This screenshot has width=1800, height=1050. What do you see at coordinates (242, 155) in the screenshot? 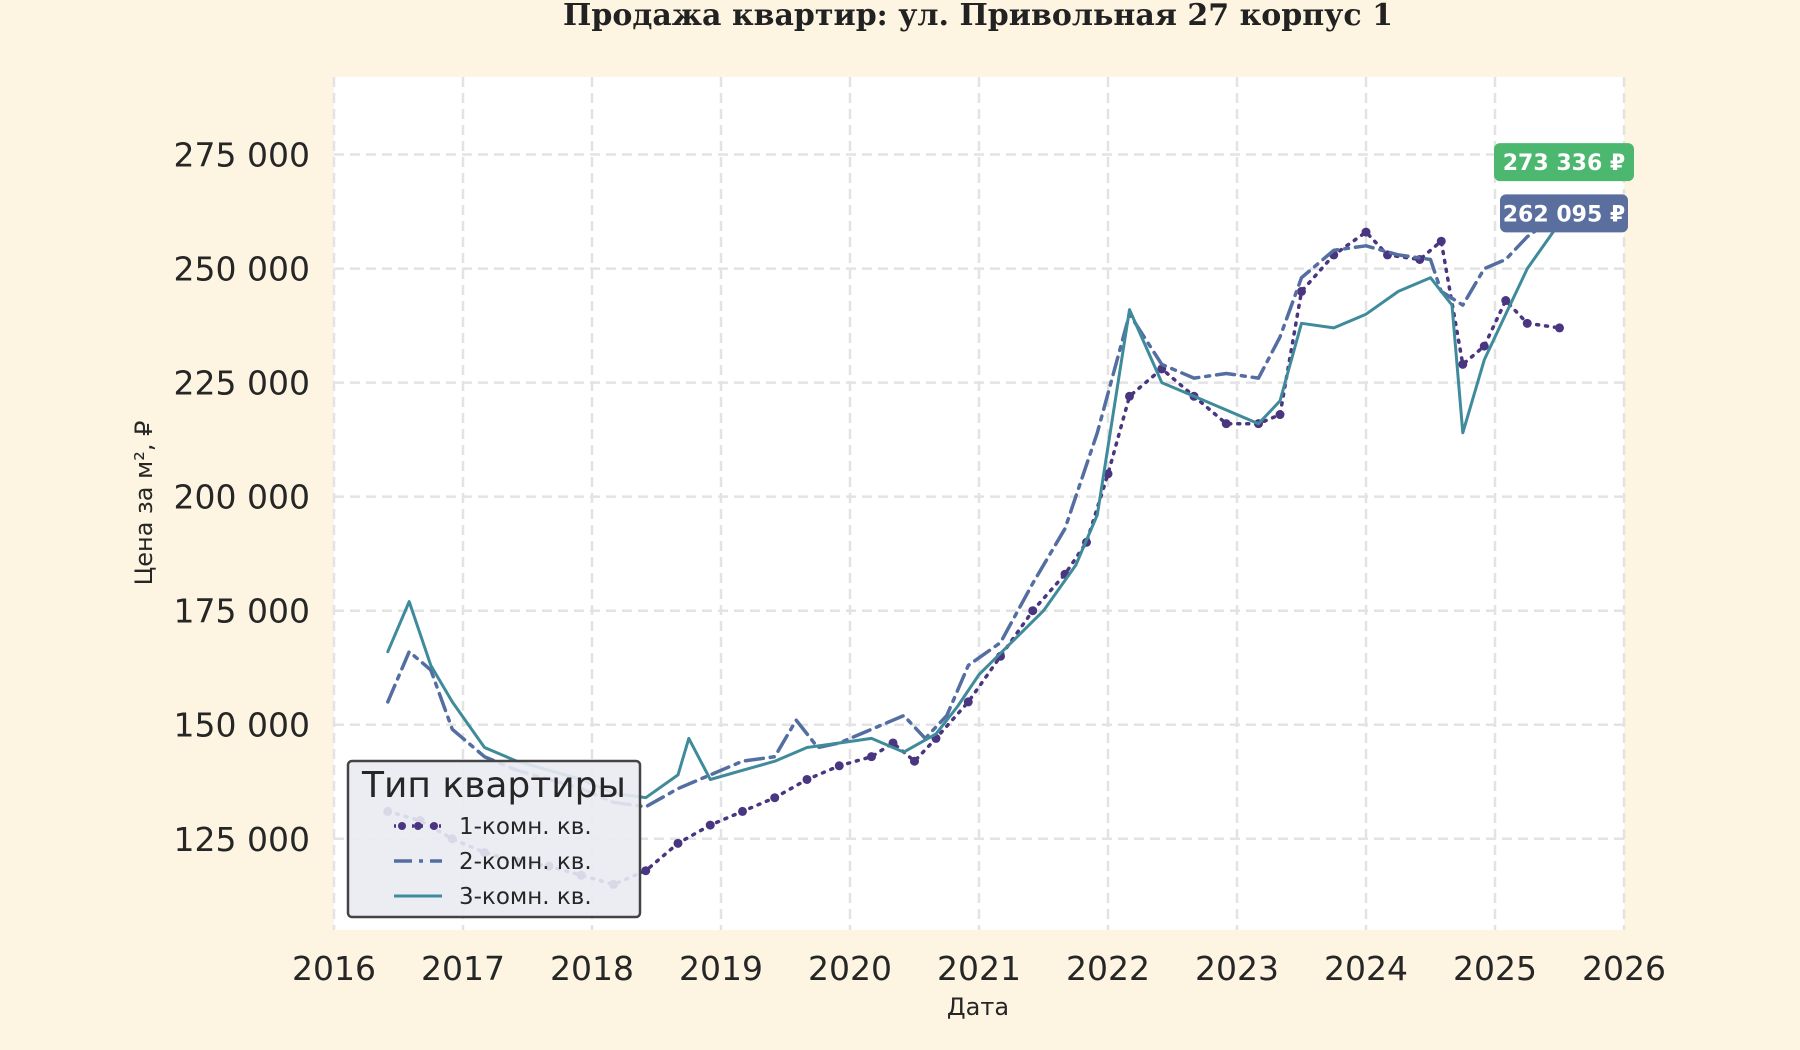
I see `y-tick-label: 275 000` at bounding box center [242, 155].